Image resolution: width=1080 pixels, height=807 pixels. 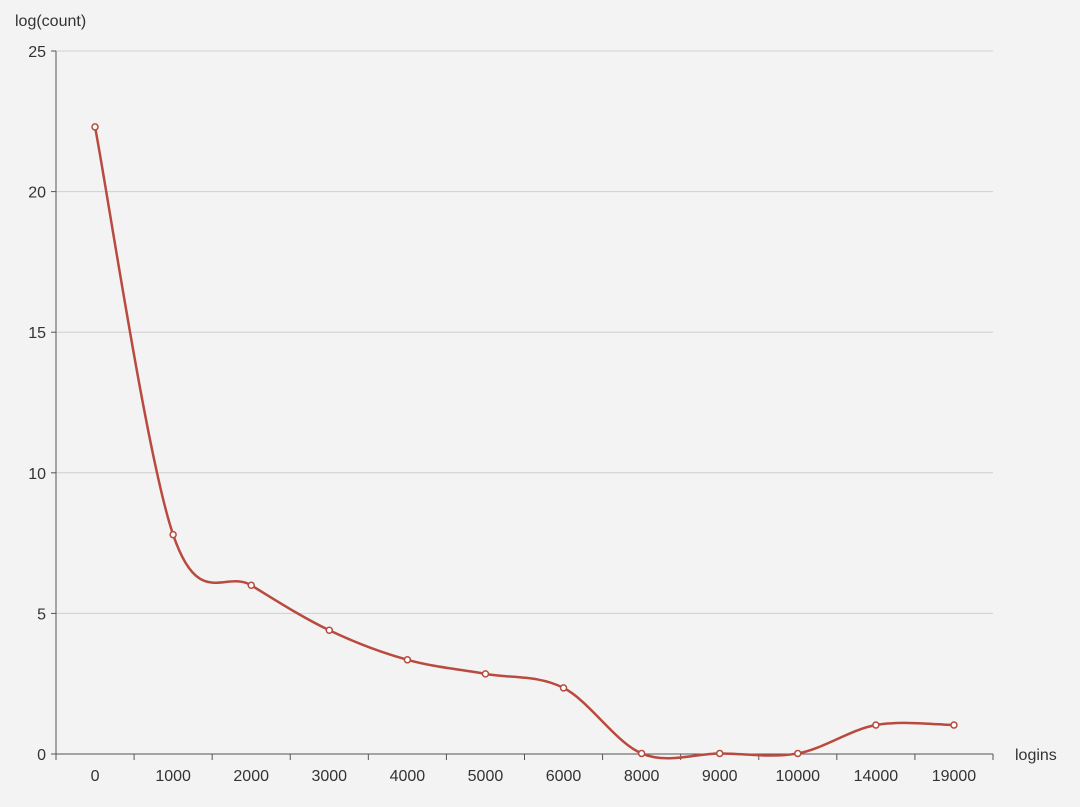 What do you see at coordinates (408, 776) in the screenshot?
I see `x-tick-label: 4000` at bounding box center [408, 776].